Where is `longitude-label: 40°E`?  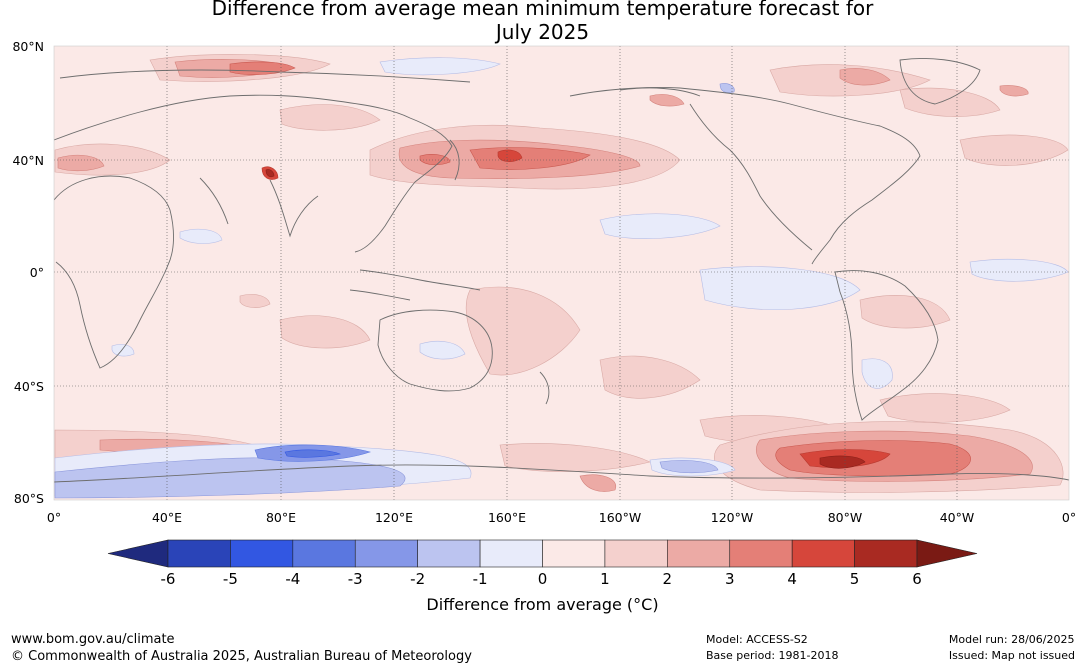
longitude-label: 40°E is located at coordinates (167, 517).